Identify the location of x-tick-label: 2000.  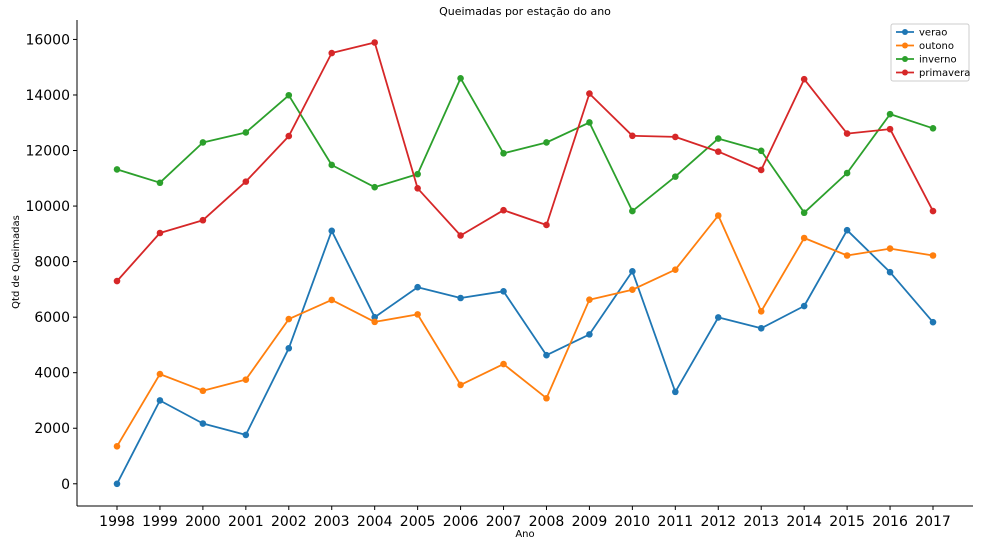
(203, 522).